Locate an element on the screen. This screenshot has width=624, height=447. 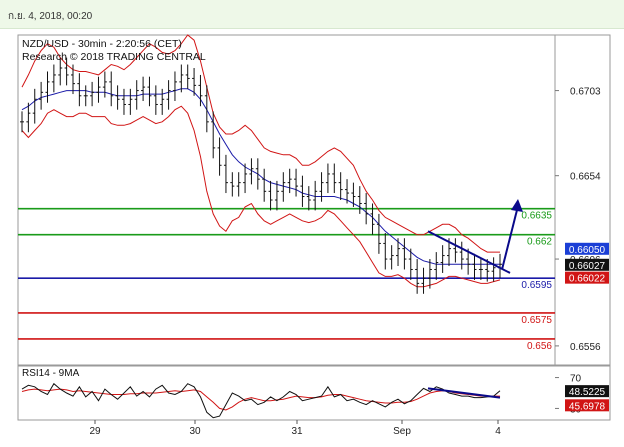
rsi-frame is located at coordinates (314, 393).